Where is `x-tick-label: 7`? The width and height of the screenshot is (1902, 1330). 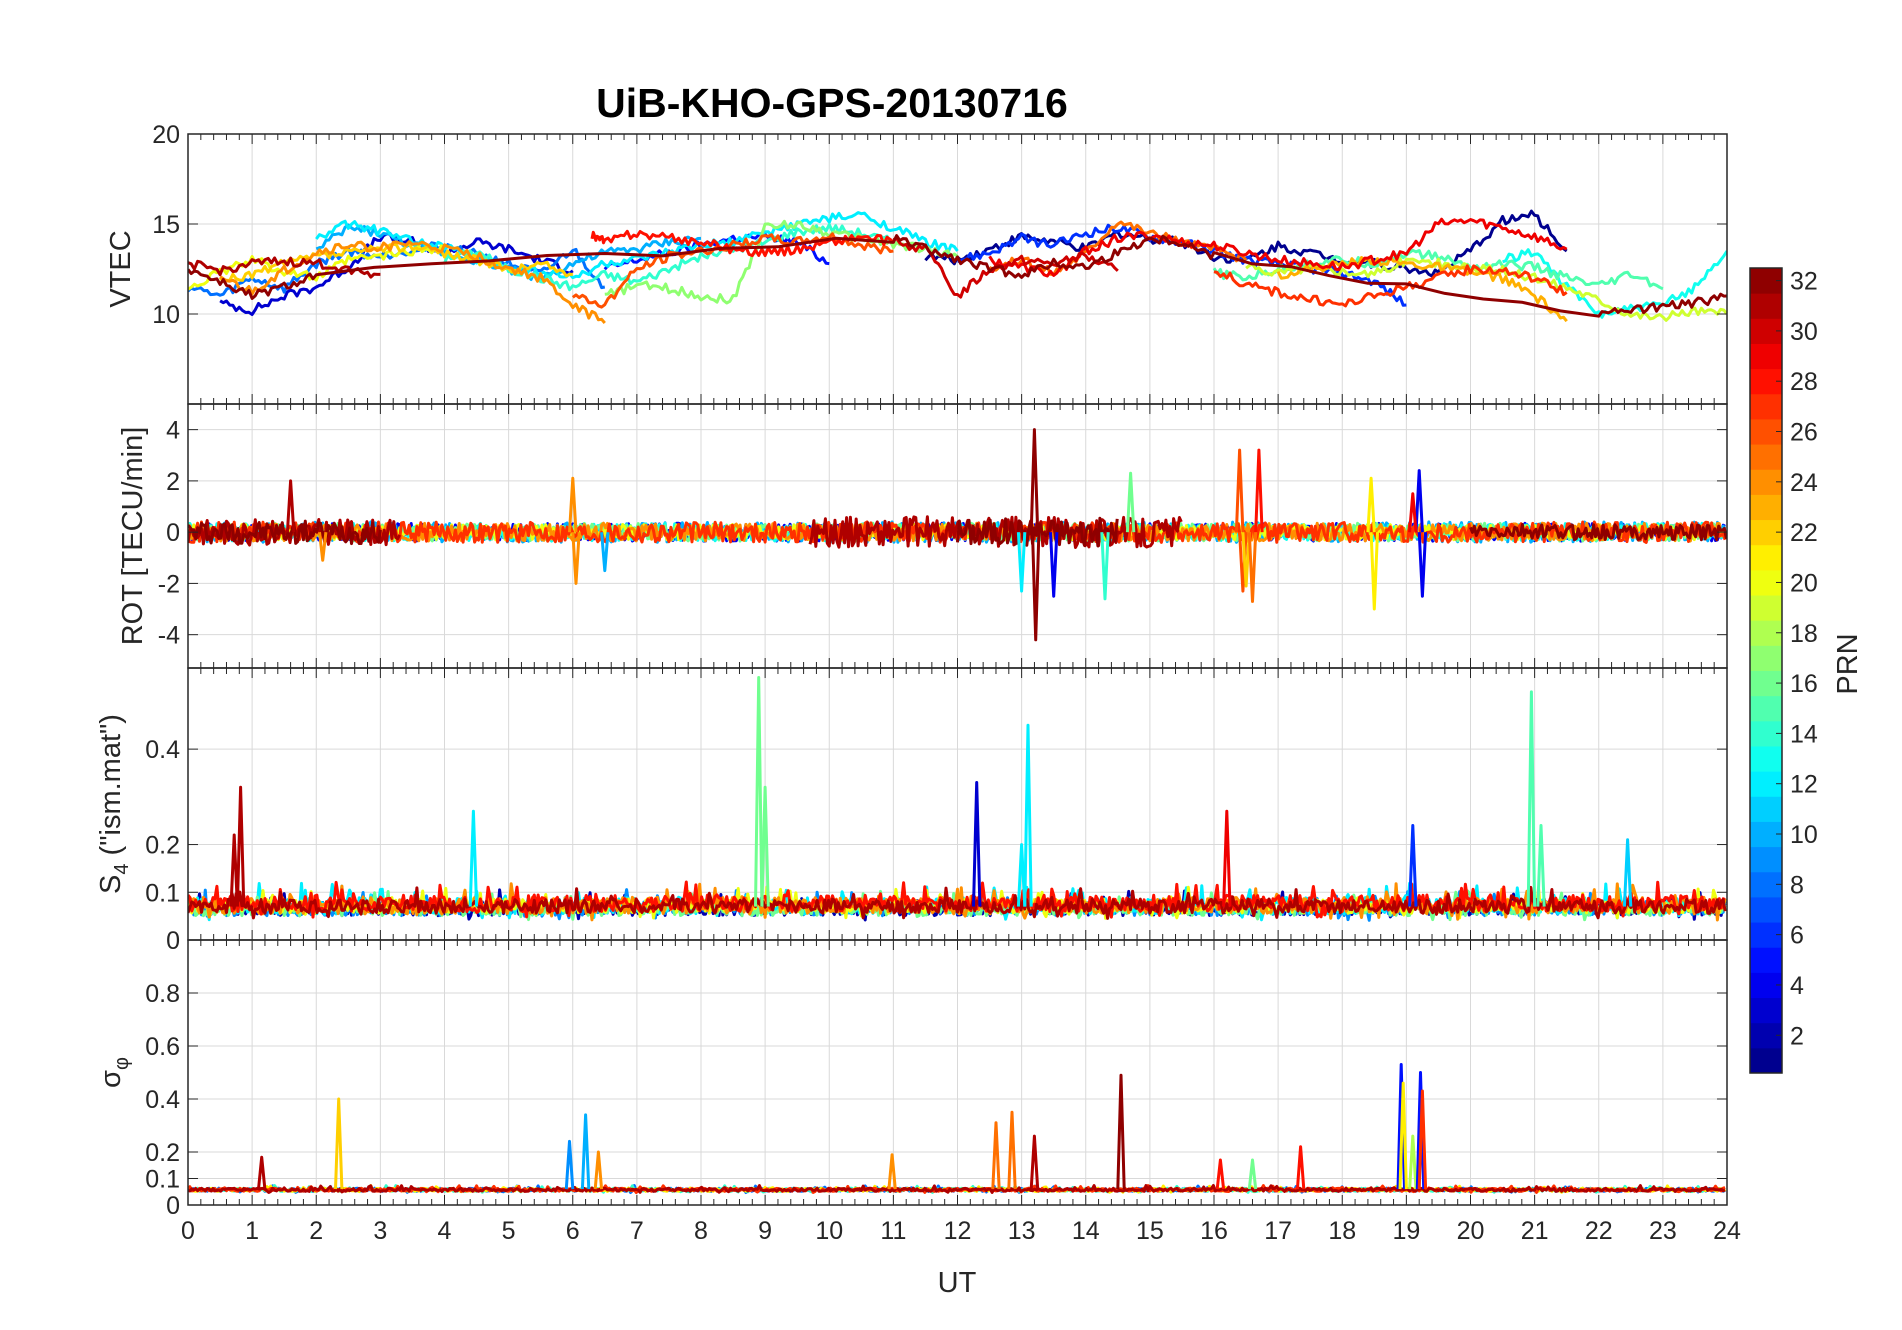
x-tick-label: 7 is located at coordinates (637, 1231).